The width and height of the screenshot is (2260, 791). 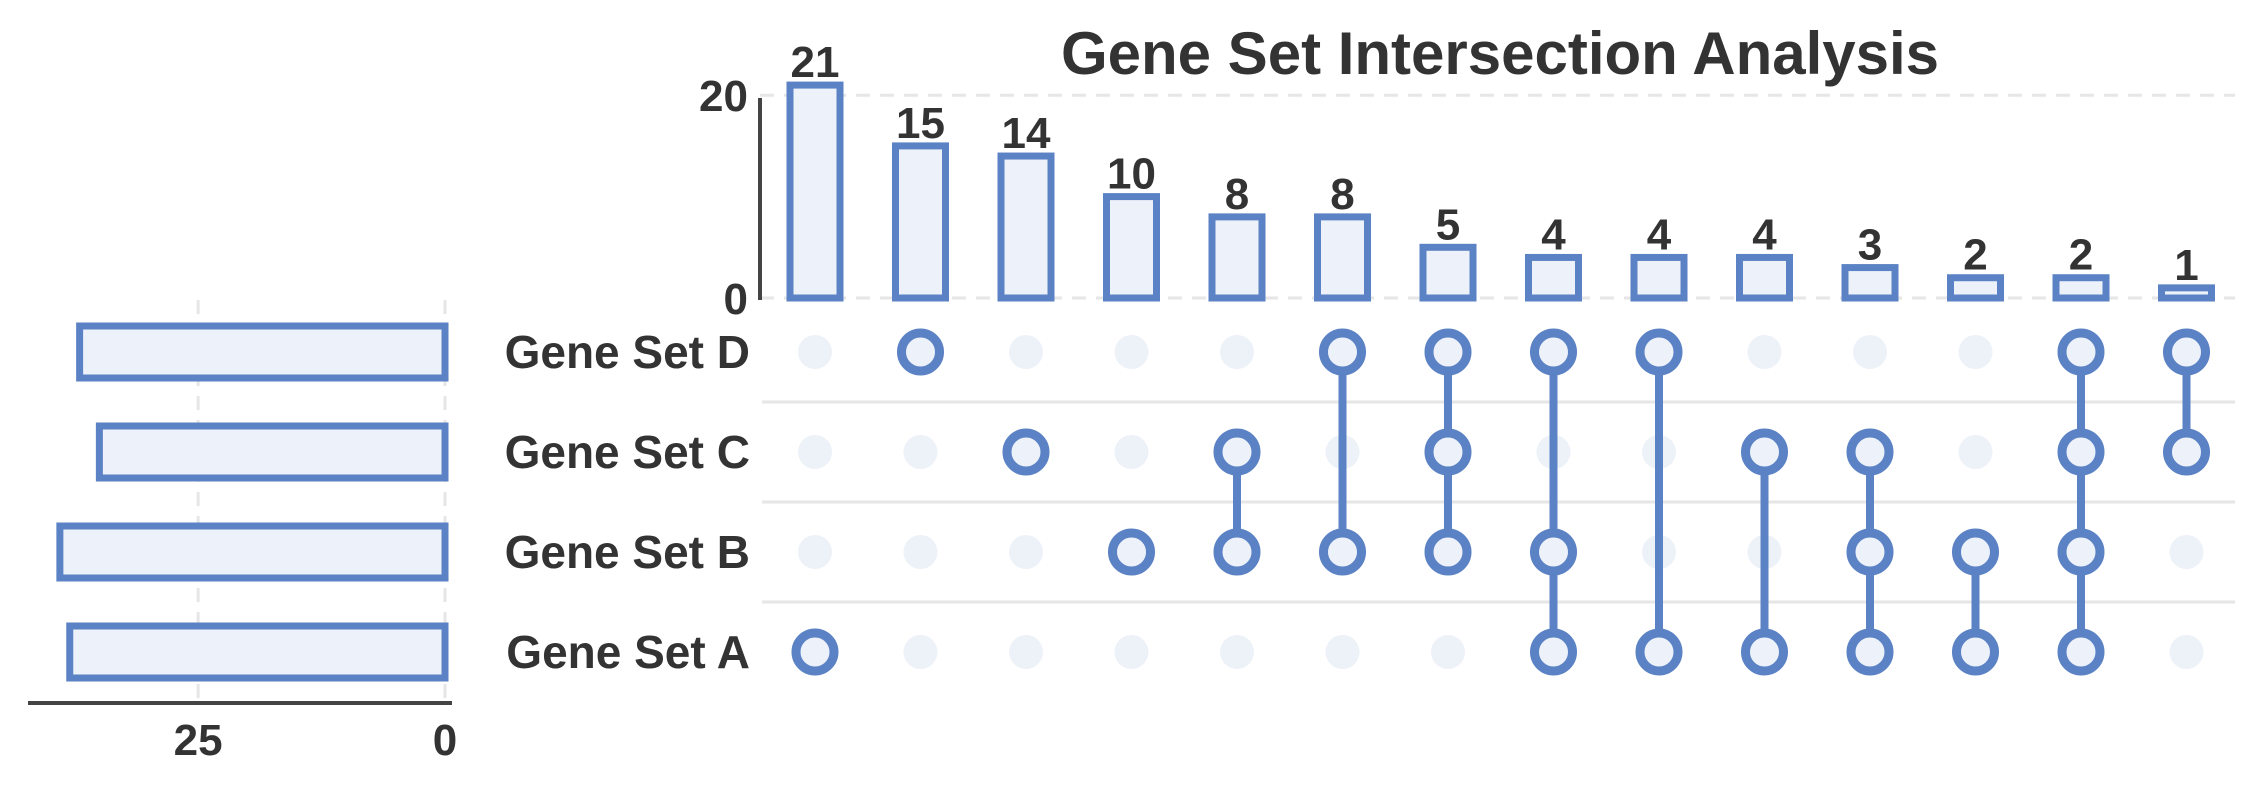 What do you see at coordinates (445, 740) in the screenshot?
I see `setsize-x-tick-label: 0` at bounding box center [445, 740].